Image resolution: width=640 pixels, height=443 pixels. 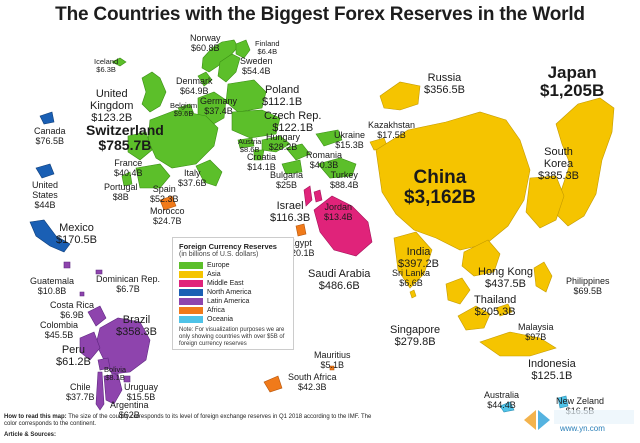 What do you see at coordinates (129, 410) in the screenshot?
I see `label-argentina: Argentina $62B` at bounding box center [129, 410].